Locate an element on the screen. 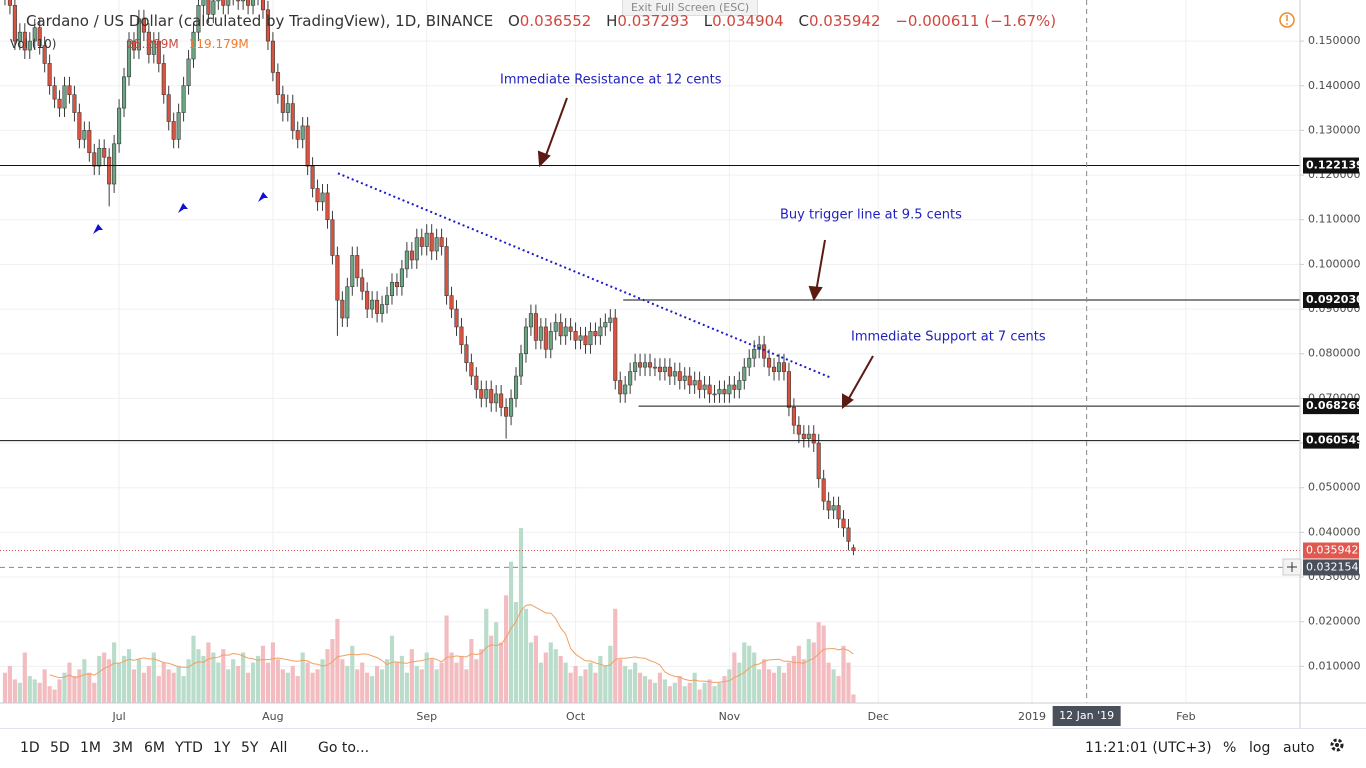  x-tick-label: Sep is located at coordinates (426, 716).